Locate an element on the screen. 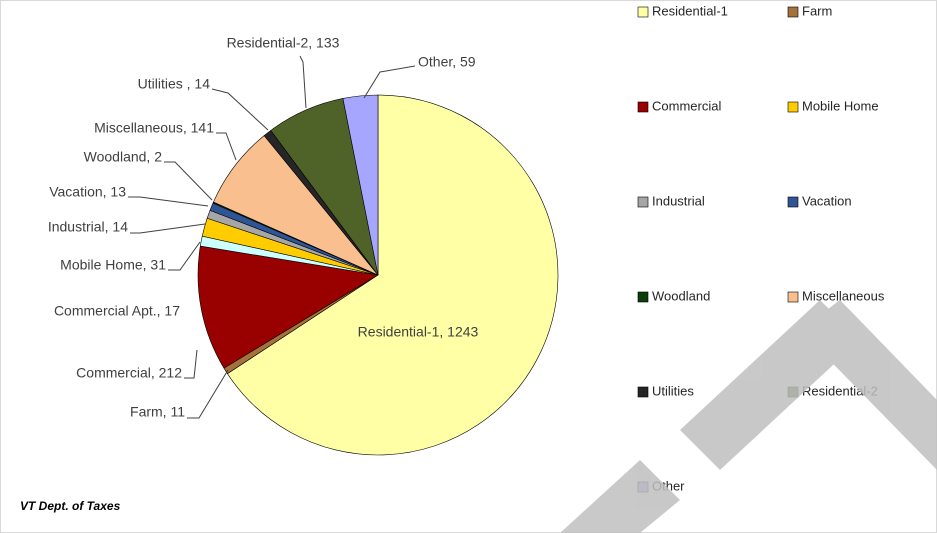 Image resolution: width=937 pixels, height=533 pixels. legend-label: Mobile Home is located at coordinates (840, 105).